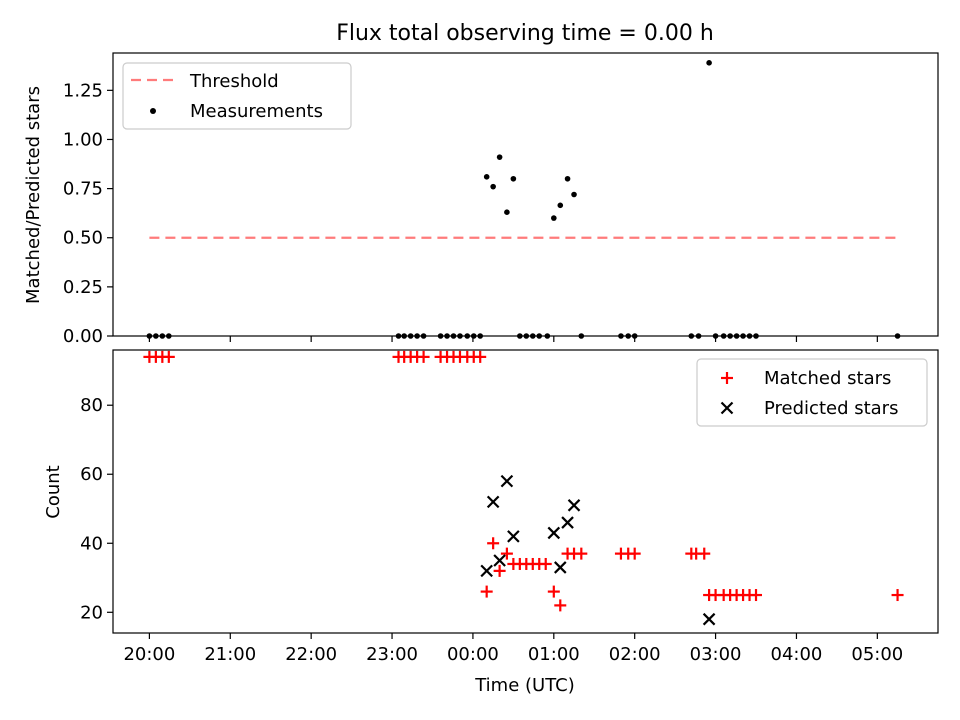  What do you see at coordinates (96, 509) in the screenshot?
I see `bottom-y-ticks: 20 40 60 80` at bounding box center [96, 509].